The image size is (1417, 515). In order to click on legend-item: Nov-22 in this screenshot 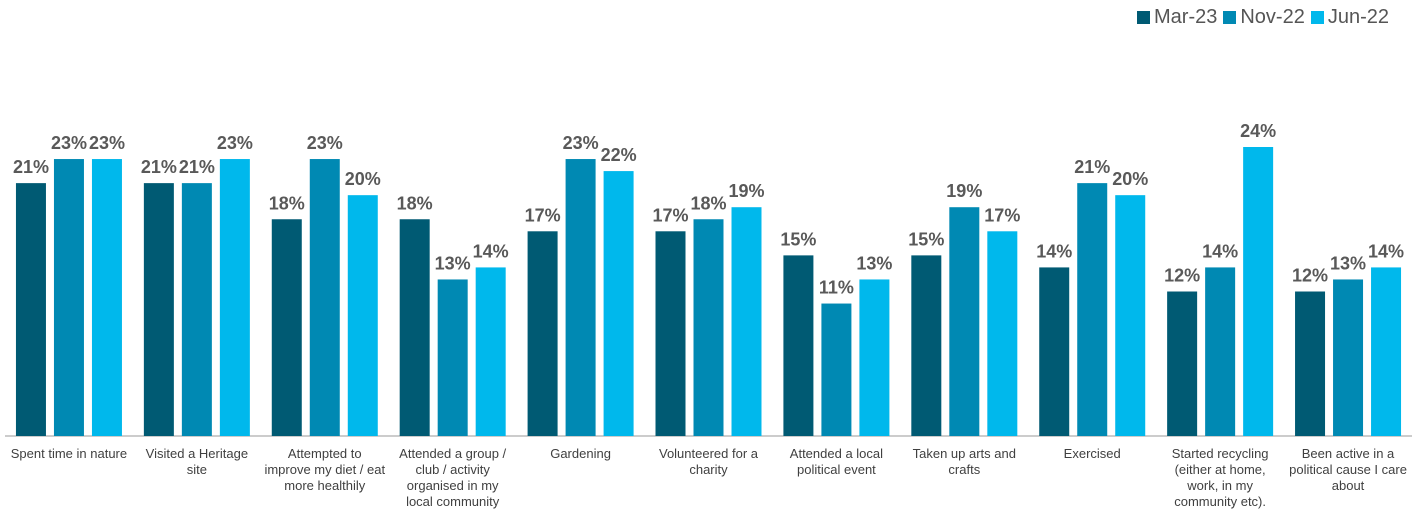, I will do `click(1264, 17)`.